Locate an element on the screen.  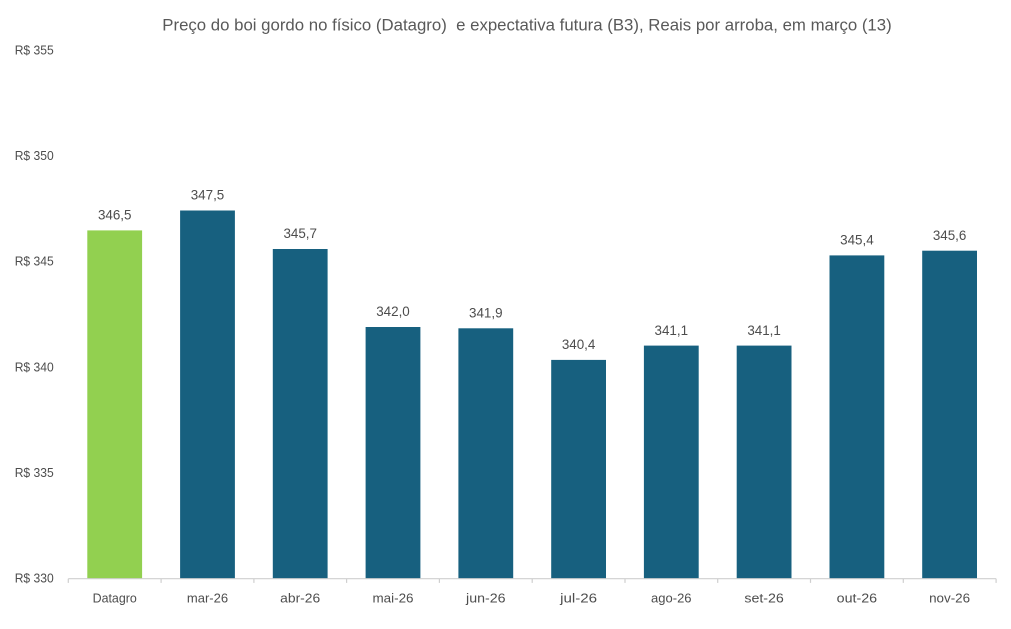
svg-text: jul-26 is located at coordinates (578, 598).